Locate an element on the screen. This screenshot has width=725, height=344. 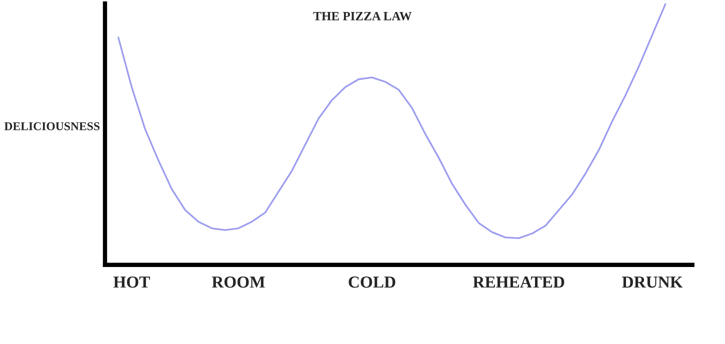
y-axis-title: DELICIOUSNESS is located at coordinates (52, 126).